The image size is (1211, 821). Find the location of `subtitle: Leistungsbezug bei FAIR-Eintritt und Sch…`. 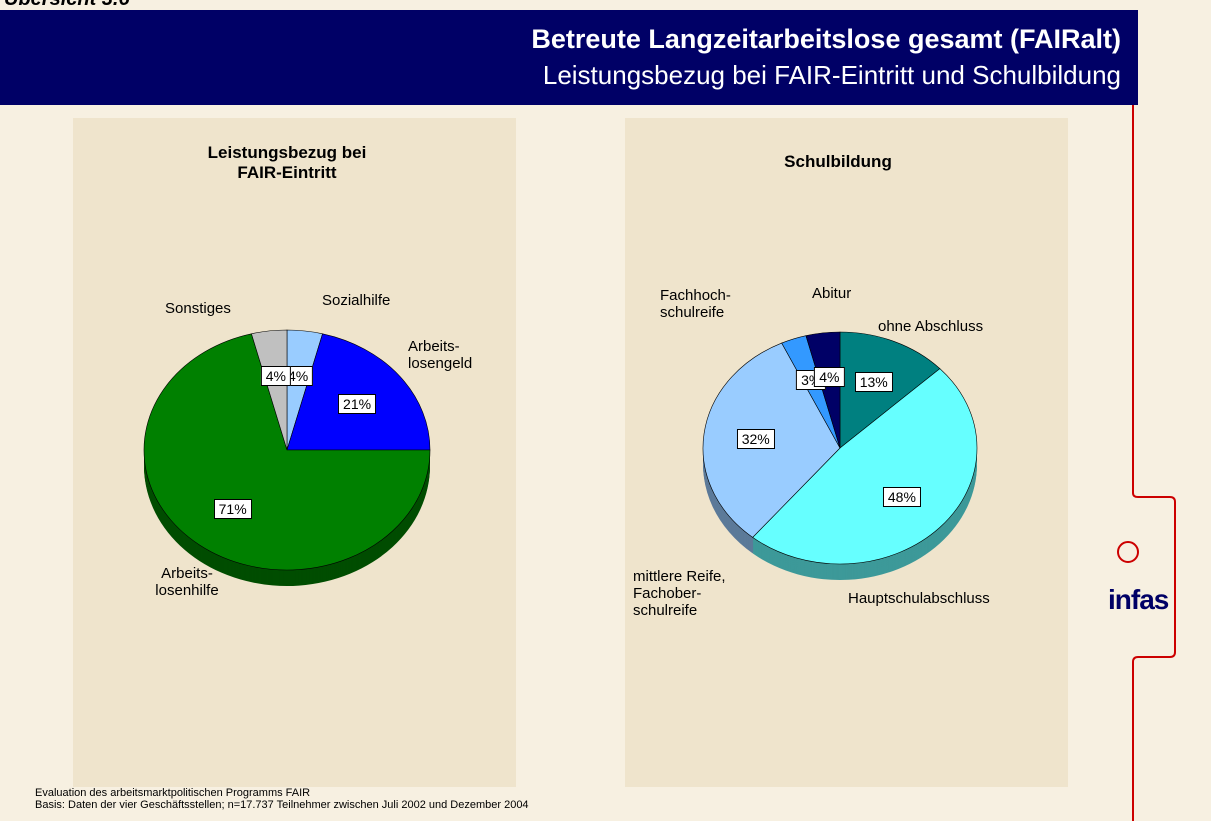

subtitle: Leistungsbezug bei FAIR-Eintritt und Sch… is located at coordinates (831, 75).